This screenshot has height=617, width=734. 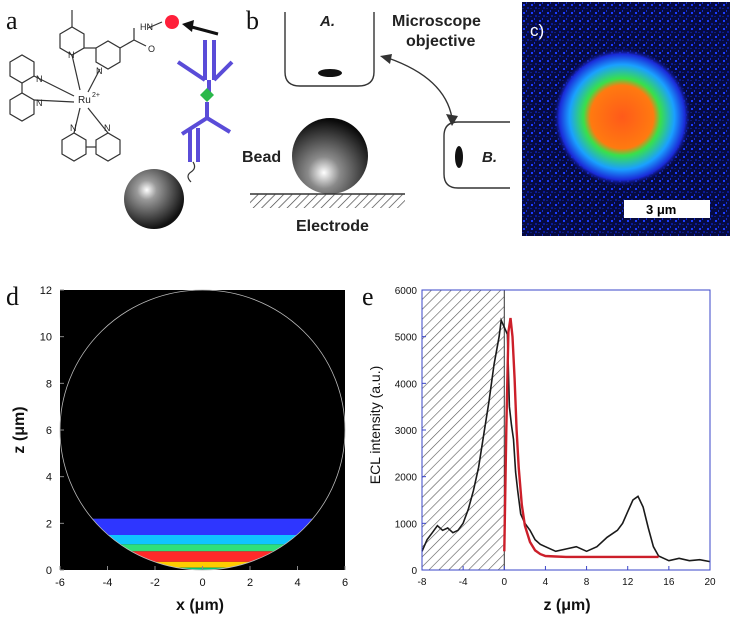 I want to click on linker, so click(x=191, y=172).